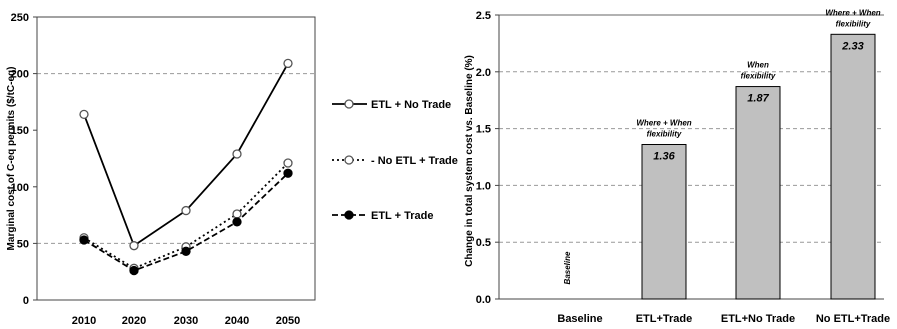 Image resolution: width=897 pixels, height=329 pixels. I want to click on y-tick-label: 50, so click(23, 244).